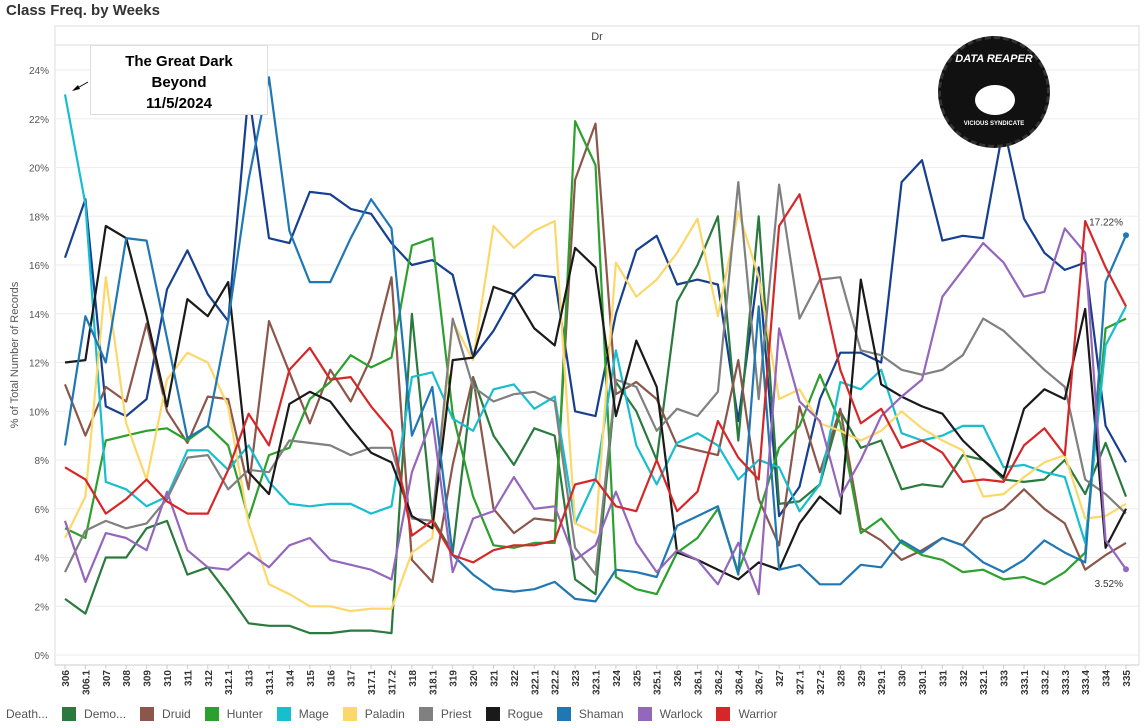 This screenshot has height=728, width=1144. I want to click on x-tick-label: 335, so click(1127, 678).